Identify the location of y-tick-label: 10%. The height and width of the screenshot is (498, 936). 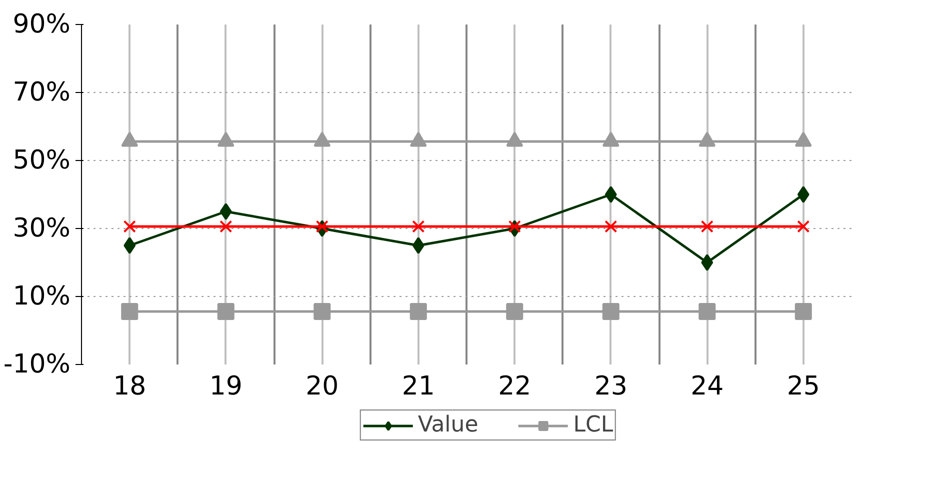
(41, 297).